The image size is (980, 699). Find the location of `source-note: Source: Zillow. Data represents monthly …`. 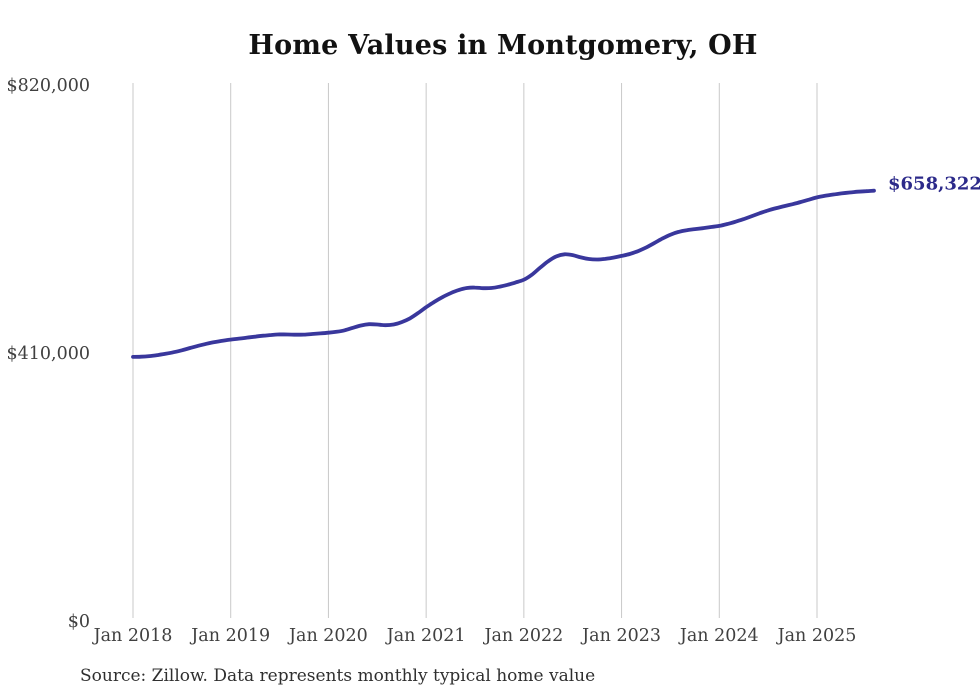

source-note: Source: Zillow. Data represents monthly … is located at coordinates (338, 676).